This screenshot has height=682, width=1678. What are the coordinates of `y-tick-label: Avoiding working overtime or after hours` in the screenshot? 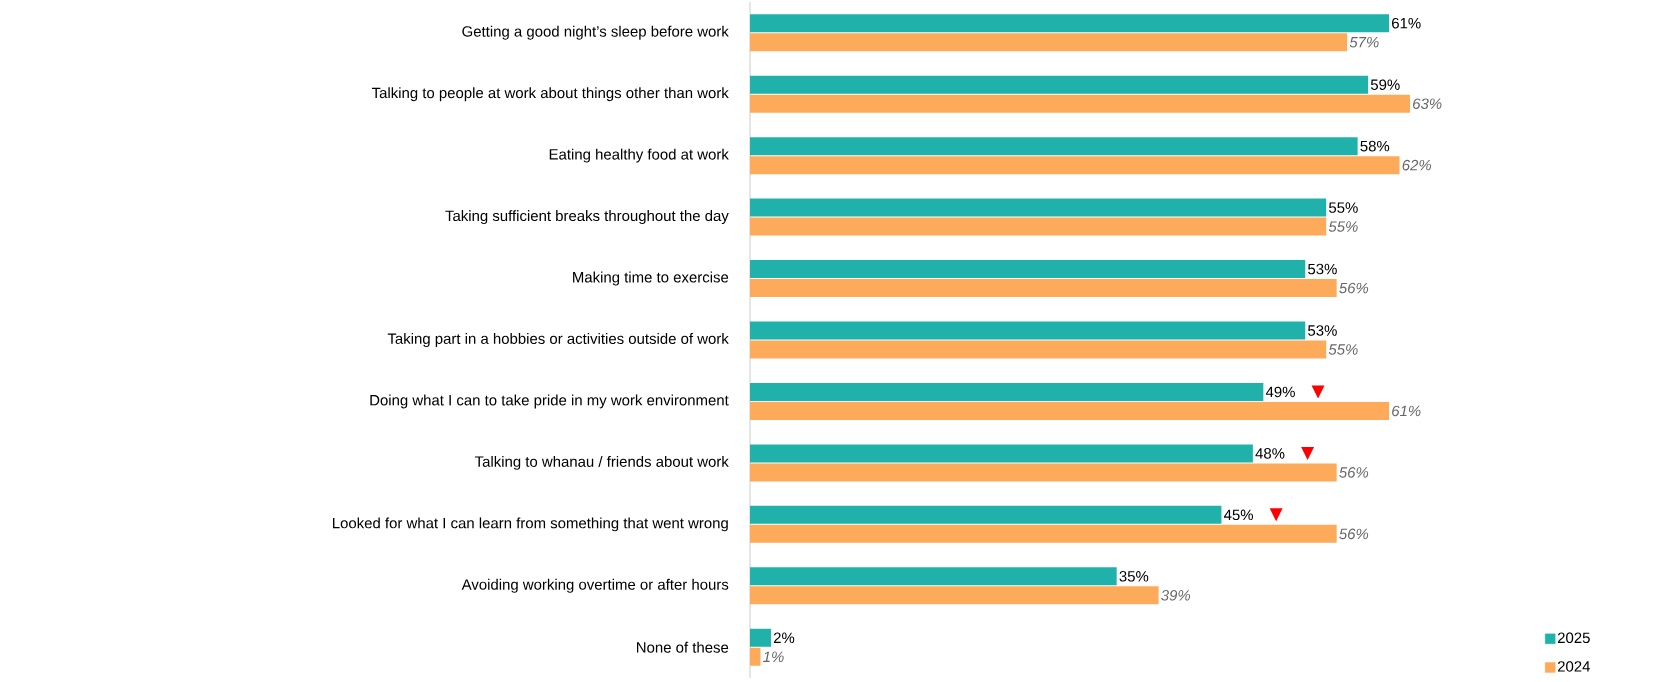 It's located at (595, 585).